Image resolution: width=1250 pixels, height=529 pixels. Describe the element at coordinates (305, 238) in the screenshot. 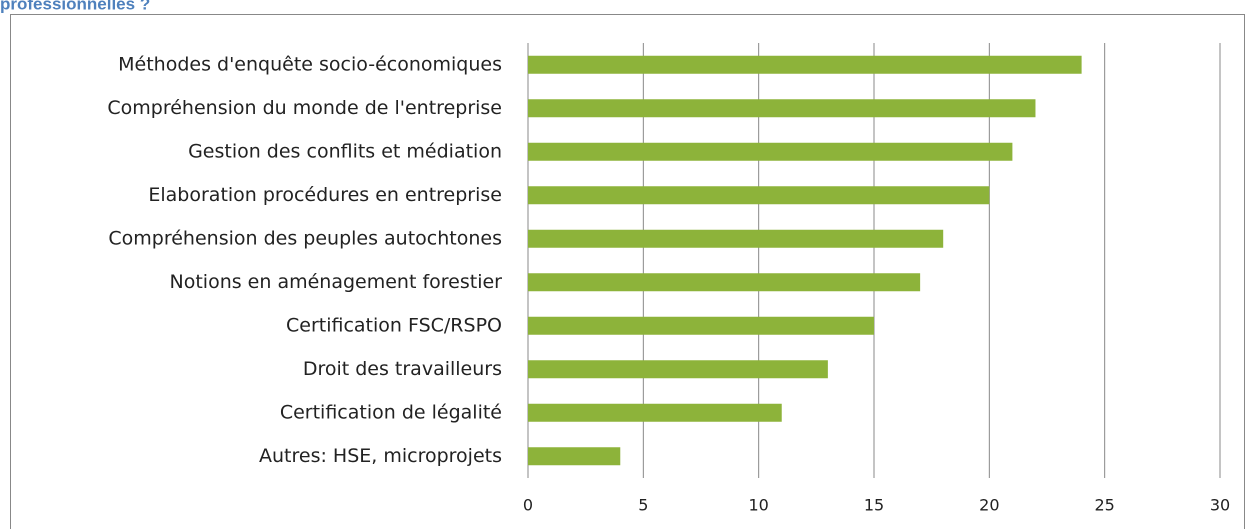

I see `y-tick-label: Compréhension des peuples autochtones` at that location.